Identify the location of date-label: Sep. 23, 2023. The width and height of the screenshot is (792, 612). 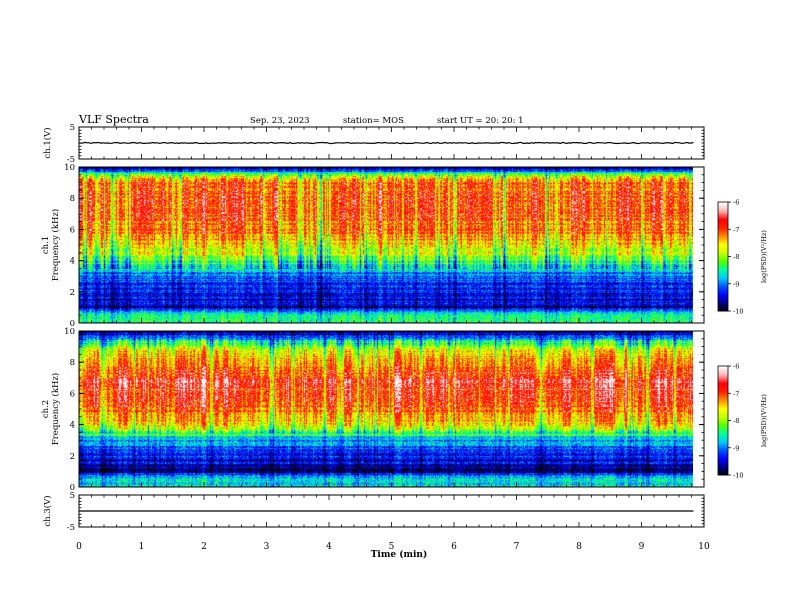
(280, 121).